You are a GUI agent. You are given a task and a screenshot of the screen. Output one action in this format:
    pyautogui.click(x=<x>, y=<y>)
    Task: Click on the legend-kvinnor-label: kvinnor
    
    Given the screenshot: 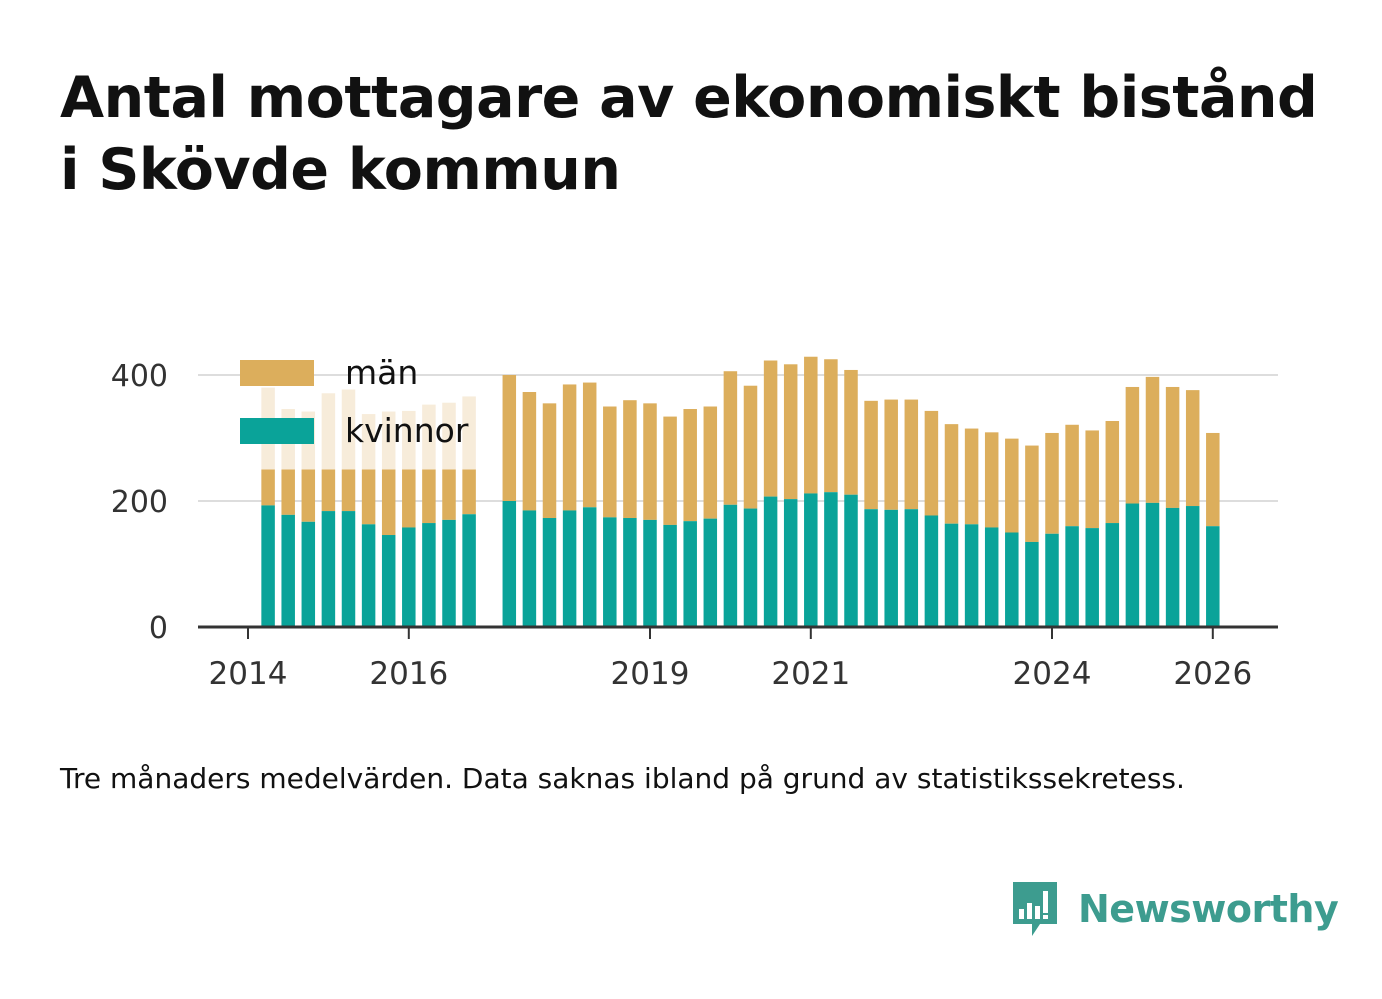 What is the action you would take?
    pyautogui.click(x=407, y=430)
    